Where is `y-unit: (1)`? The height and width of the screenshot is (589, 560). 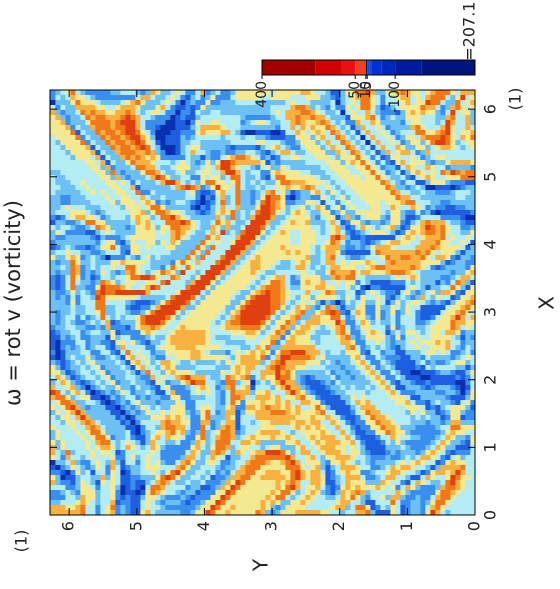
y-unit: (1) is located at coordinates (21, 541).